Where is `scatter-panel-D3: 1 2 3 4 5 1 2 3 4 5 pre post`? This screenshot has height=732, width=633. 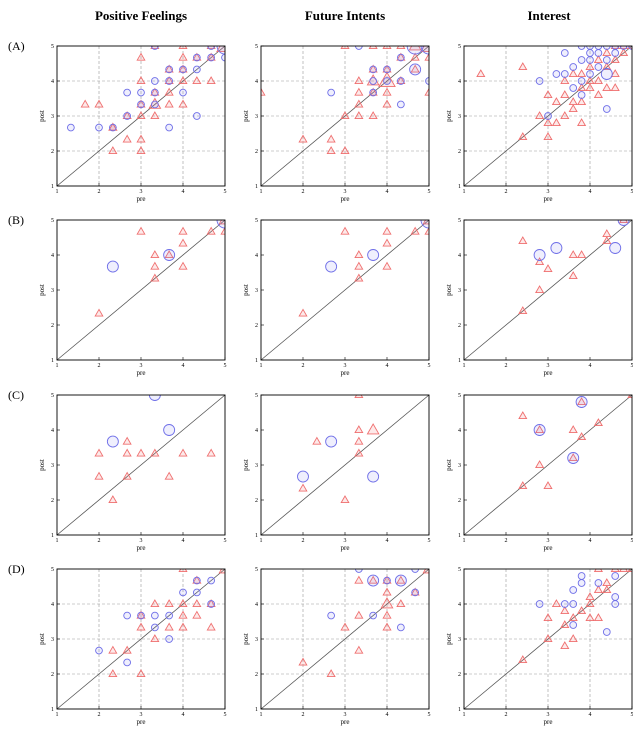 scatter-panel-D3: 1 2 3 4 5 1 2 3 4 5 pre post is located at coordinates (539, 646).